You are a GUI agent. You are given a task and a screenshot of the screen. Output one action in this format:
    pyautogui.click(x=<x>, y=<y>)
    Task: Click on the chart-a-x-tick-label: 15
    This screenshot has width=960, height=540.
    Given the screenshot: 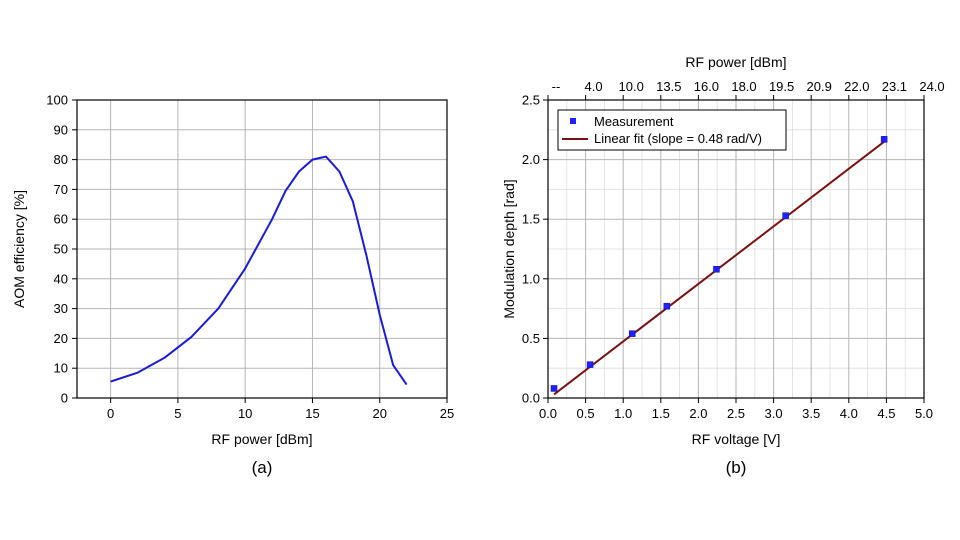 What is the action you would take?
    pyautogui.click(x=312, y=413)
    